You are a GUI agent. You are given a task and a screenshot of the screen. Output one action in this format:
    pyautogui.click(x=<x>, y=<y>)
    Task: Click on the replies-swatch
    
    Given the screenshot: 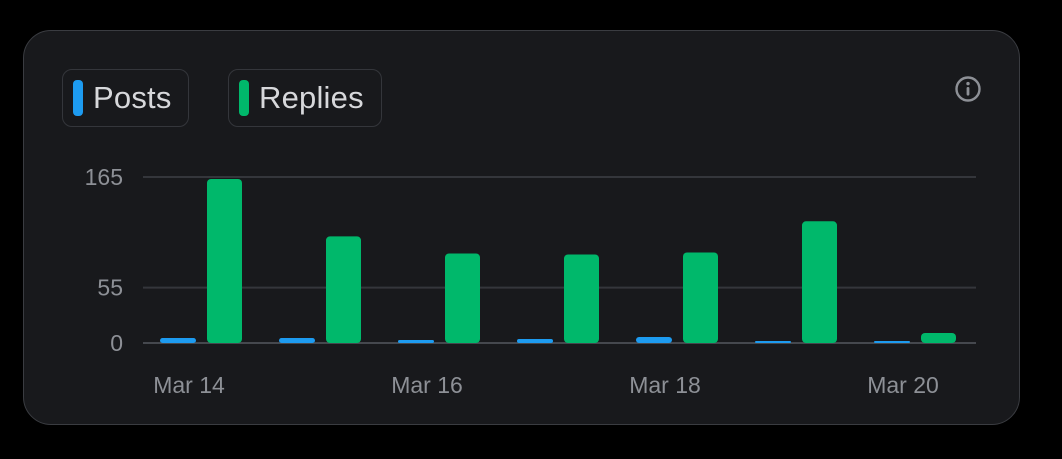 What is the action you would take?
    pyautogui.click(x=244, y=98)
    